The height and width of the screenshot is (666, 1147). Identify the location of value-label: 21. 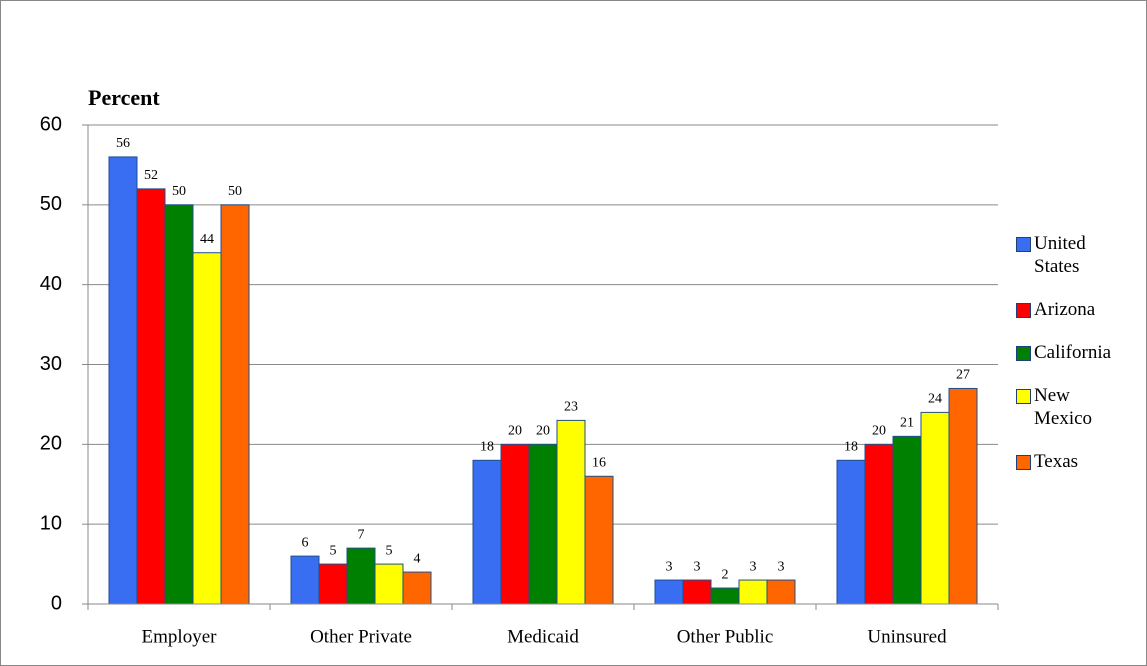
(907, 423).